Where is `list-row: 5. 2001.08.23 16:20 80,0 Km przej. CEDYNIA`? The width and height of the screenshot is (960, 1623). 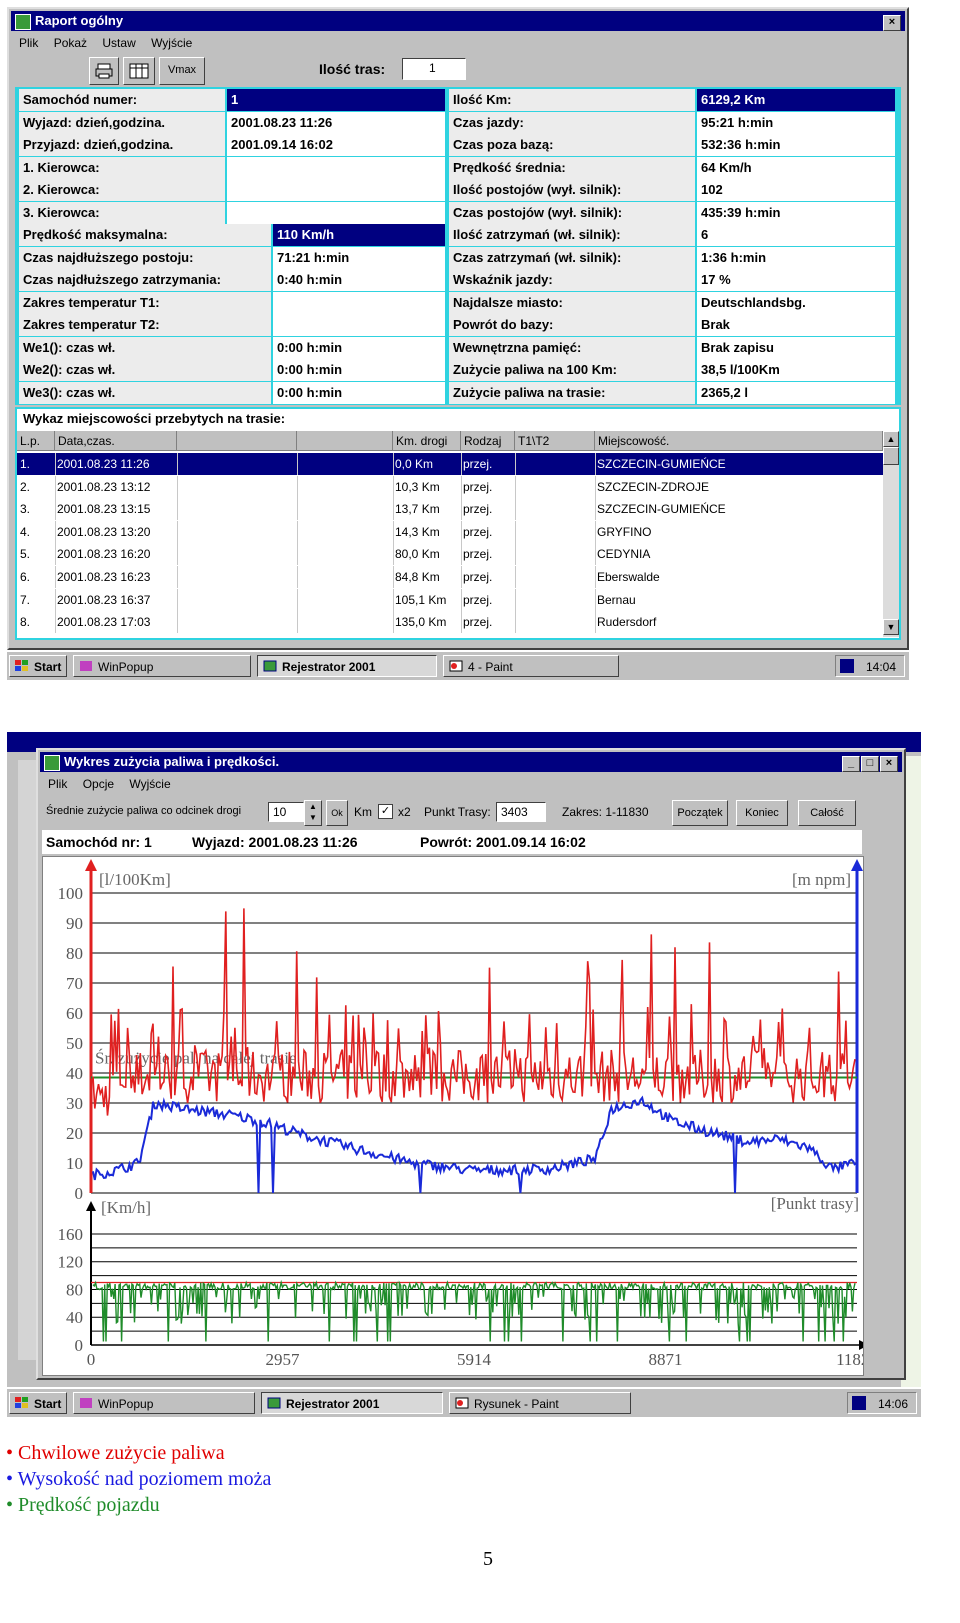 list-row: 5. 2001.08.23 16:20 80,0 Km przej. CEDYNIA is located at coordinates (450, 554).